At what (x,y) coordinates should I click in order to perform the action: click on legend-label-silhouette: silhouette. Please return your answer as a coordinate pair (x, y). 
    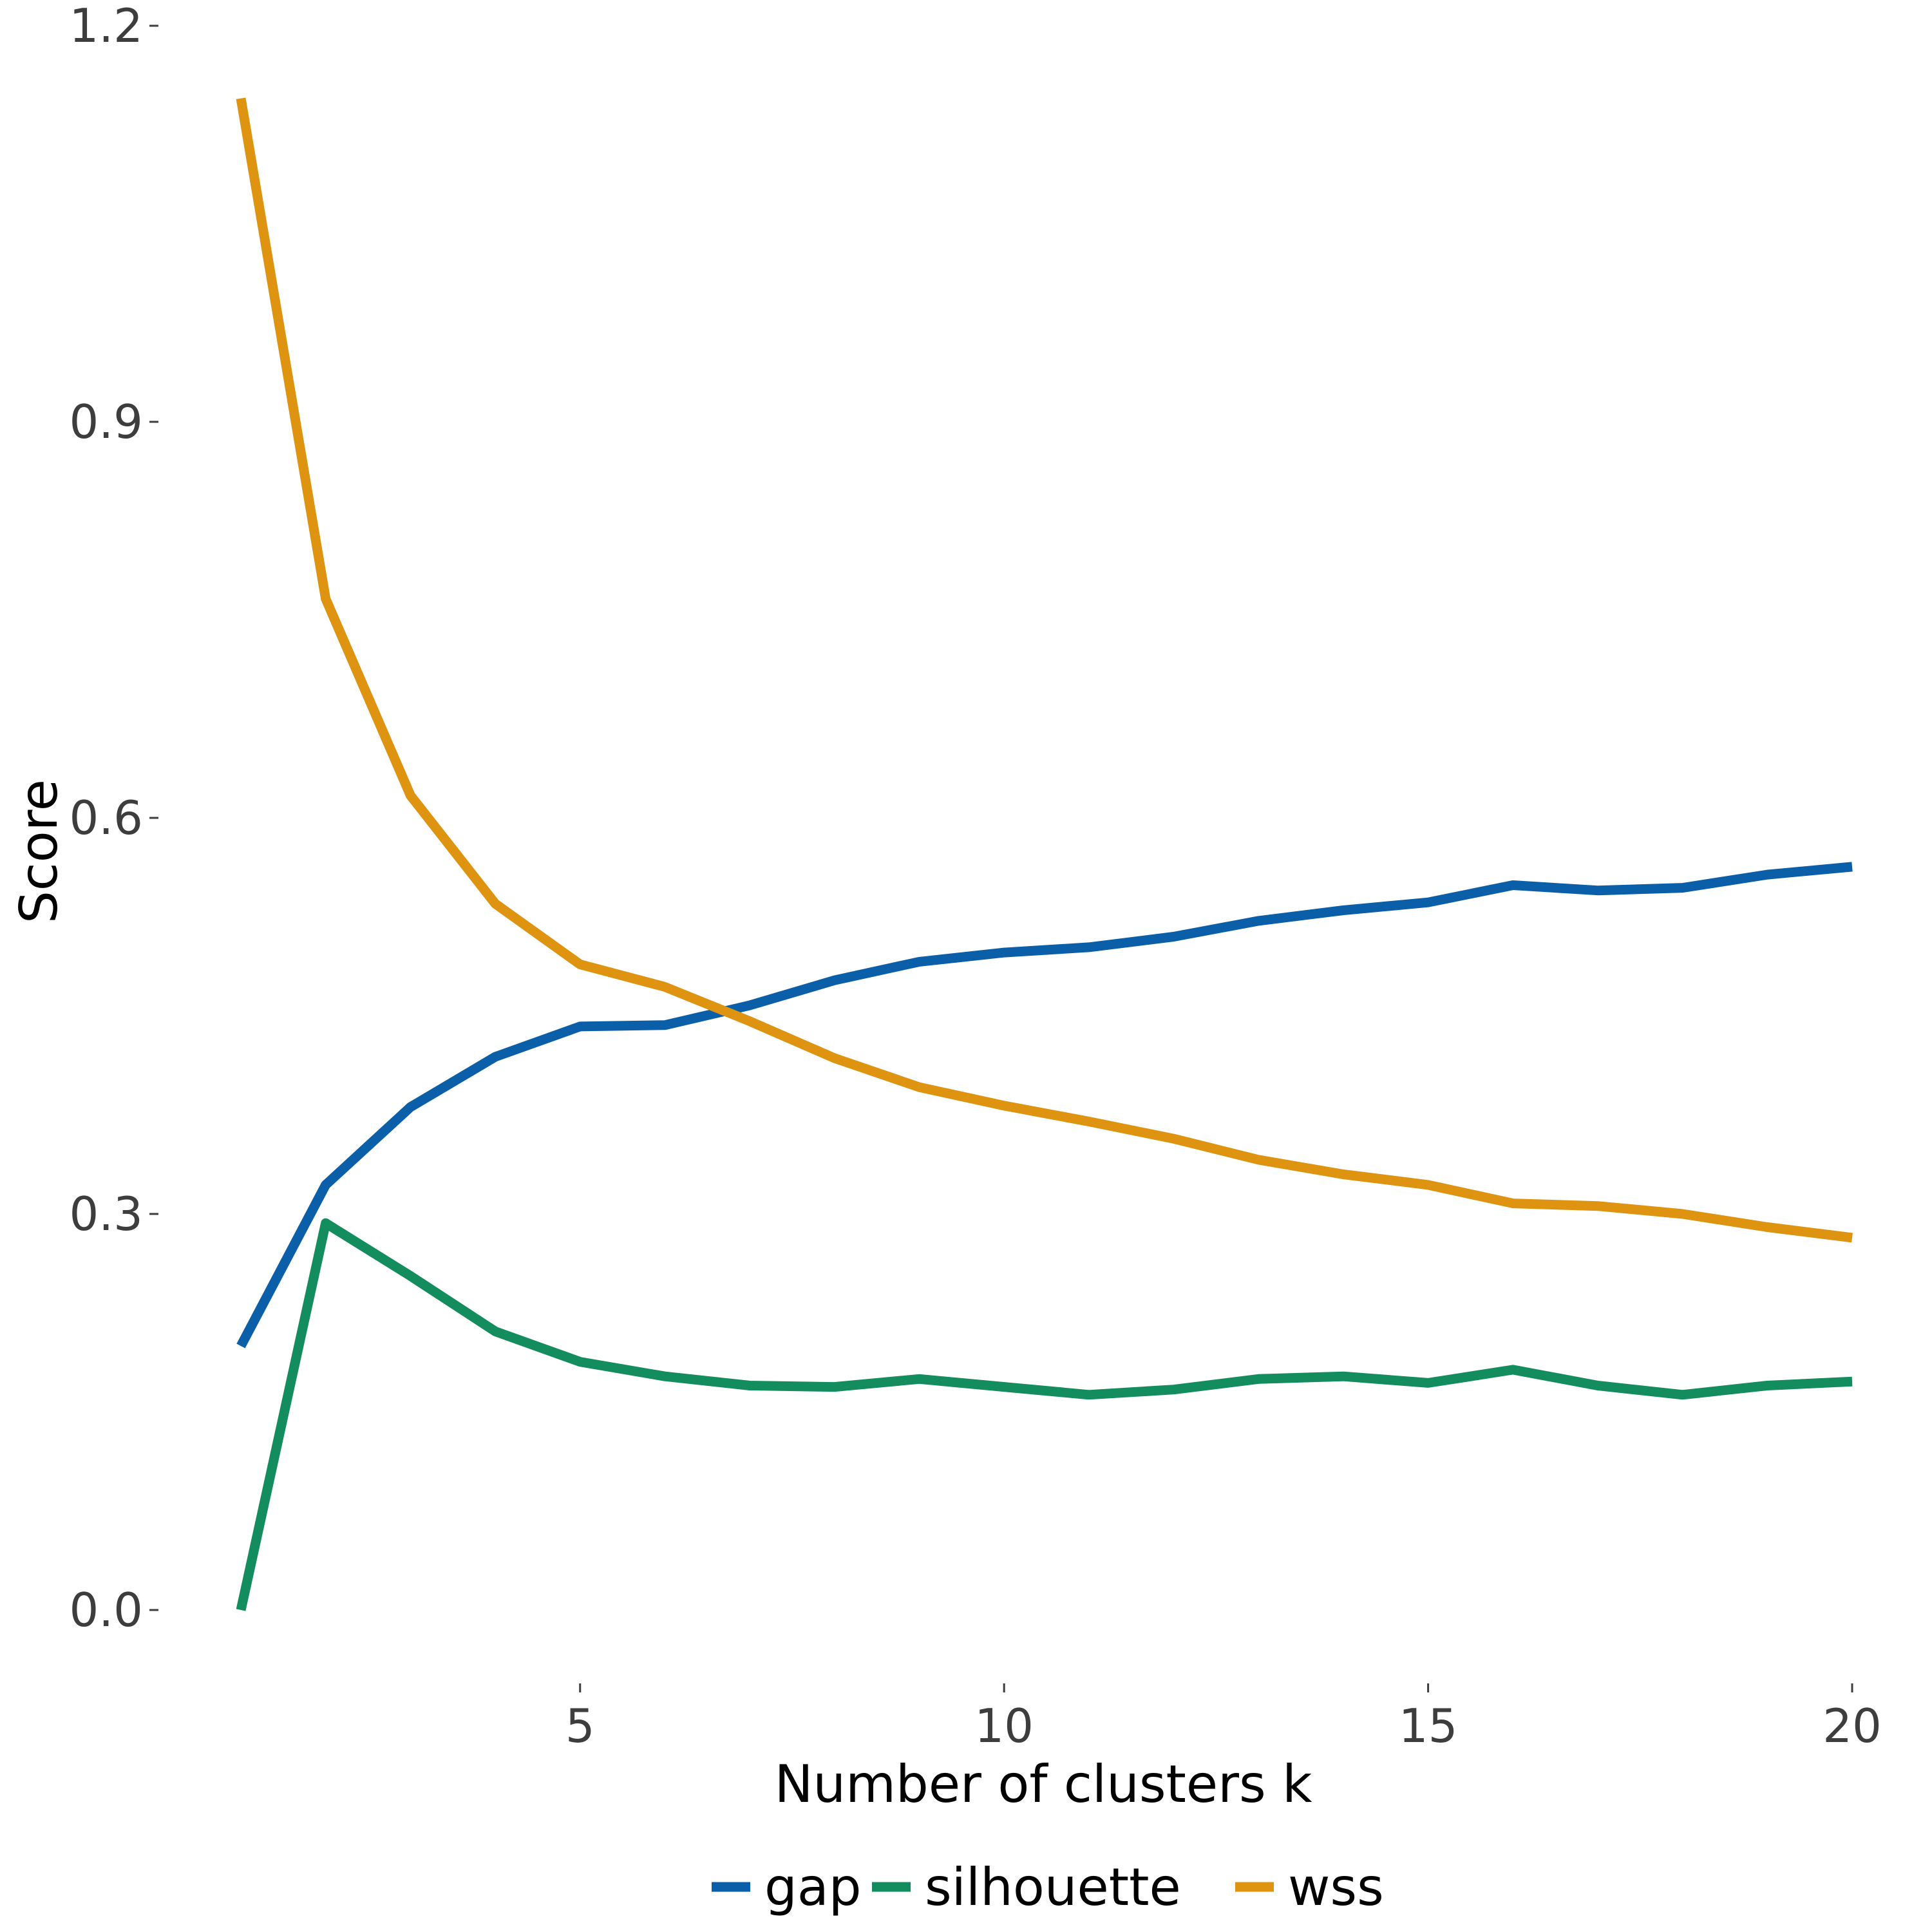
    Looking at the image, I should click on (1053, 1887).